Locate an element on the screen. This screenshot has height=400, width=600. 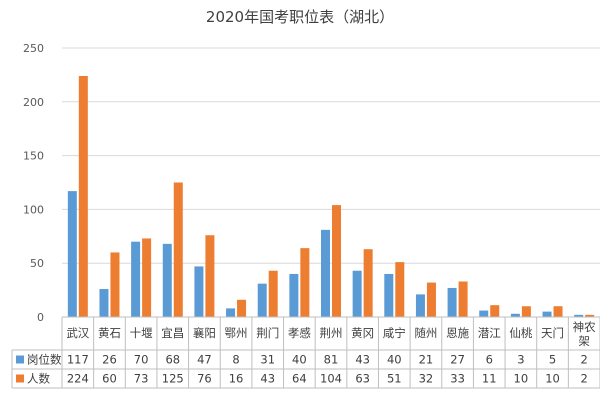
y-tick-label: 200 is located at coordinates (33, 102).